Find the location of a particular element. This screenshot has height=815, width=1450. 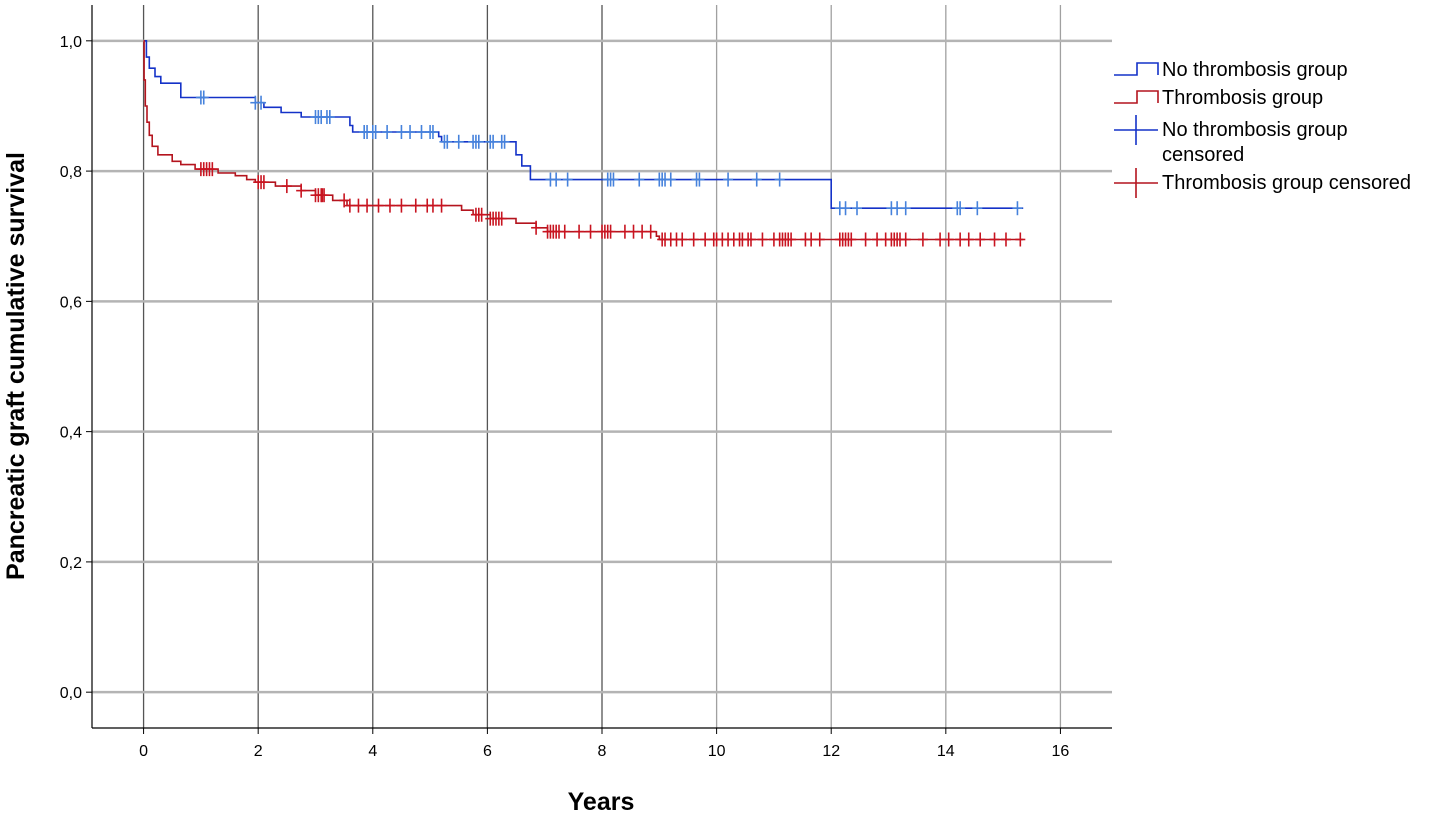

legend-label-line2: censored is located at coordinates (1203, 155).